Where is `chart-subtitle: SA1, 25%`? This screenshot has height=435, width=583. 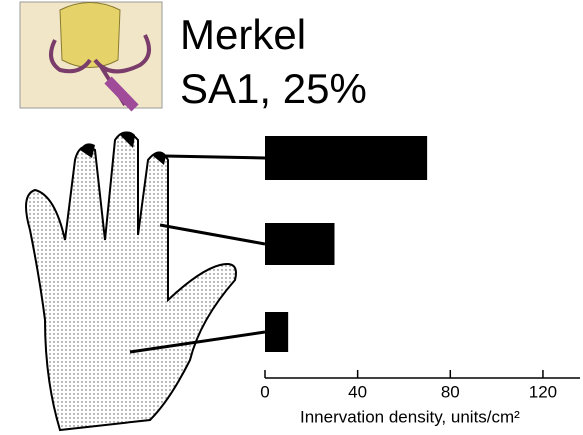 chart-subtitle: SA1, 25% is located at coordinates (273, 88).